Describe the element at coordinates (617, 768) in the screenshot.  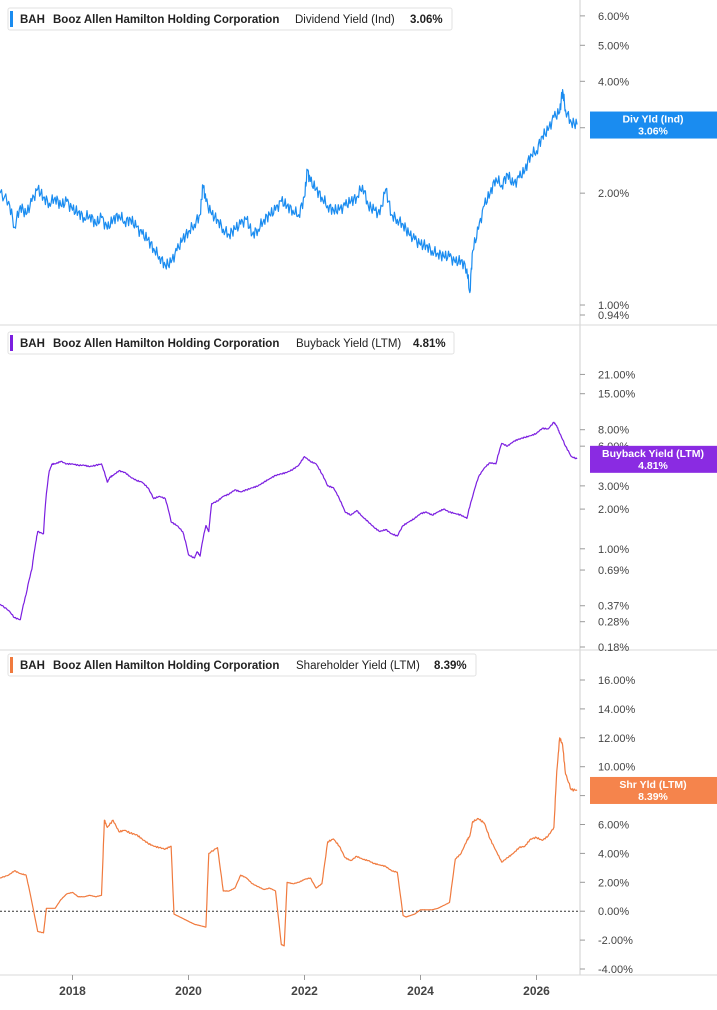
I see `y-tick-label: 10.00%` at that location.